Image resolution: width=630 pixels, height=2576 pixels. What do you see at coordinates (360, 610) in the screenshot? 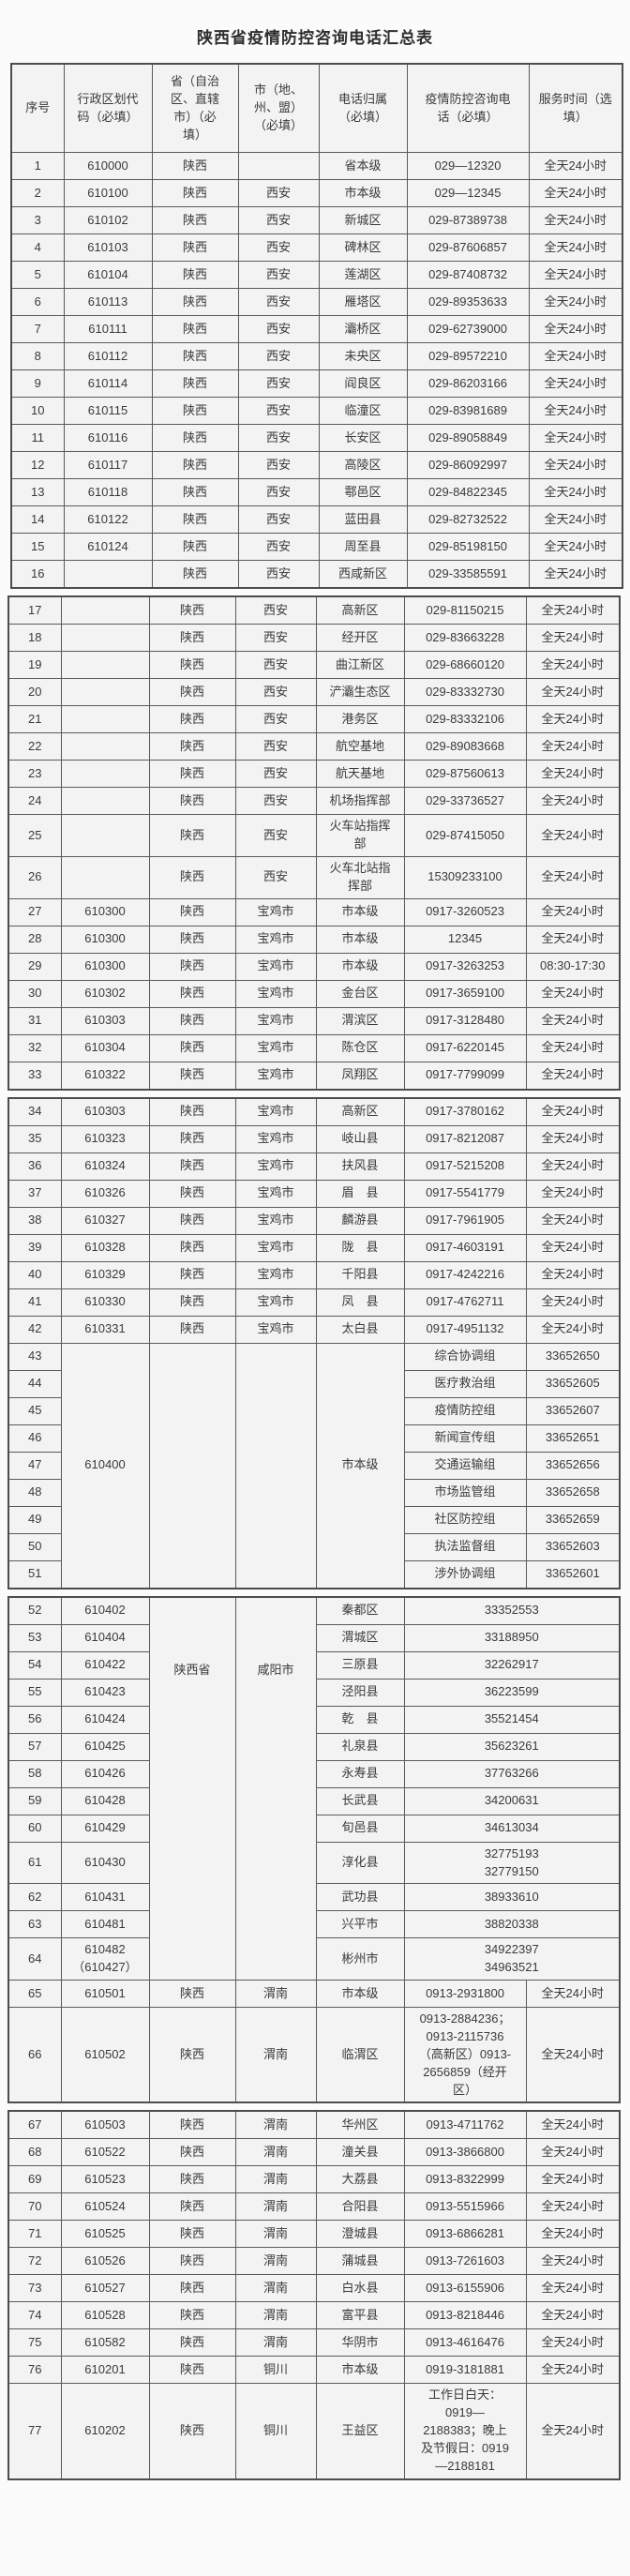
I see `cell-attribution: 高新区` at bounding box center [360, 610].